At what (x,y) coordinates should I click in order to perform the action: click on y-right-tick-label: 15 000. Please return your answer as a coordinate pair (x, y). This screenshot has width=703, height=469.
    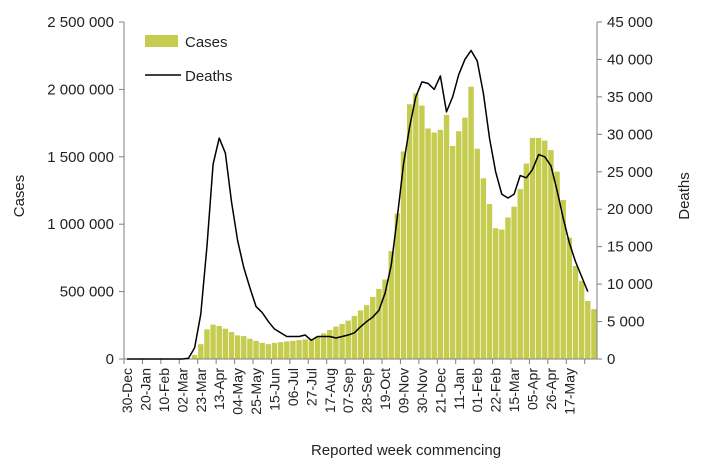
    Looking at the image, I should click on (630, 247).